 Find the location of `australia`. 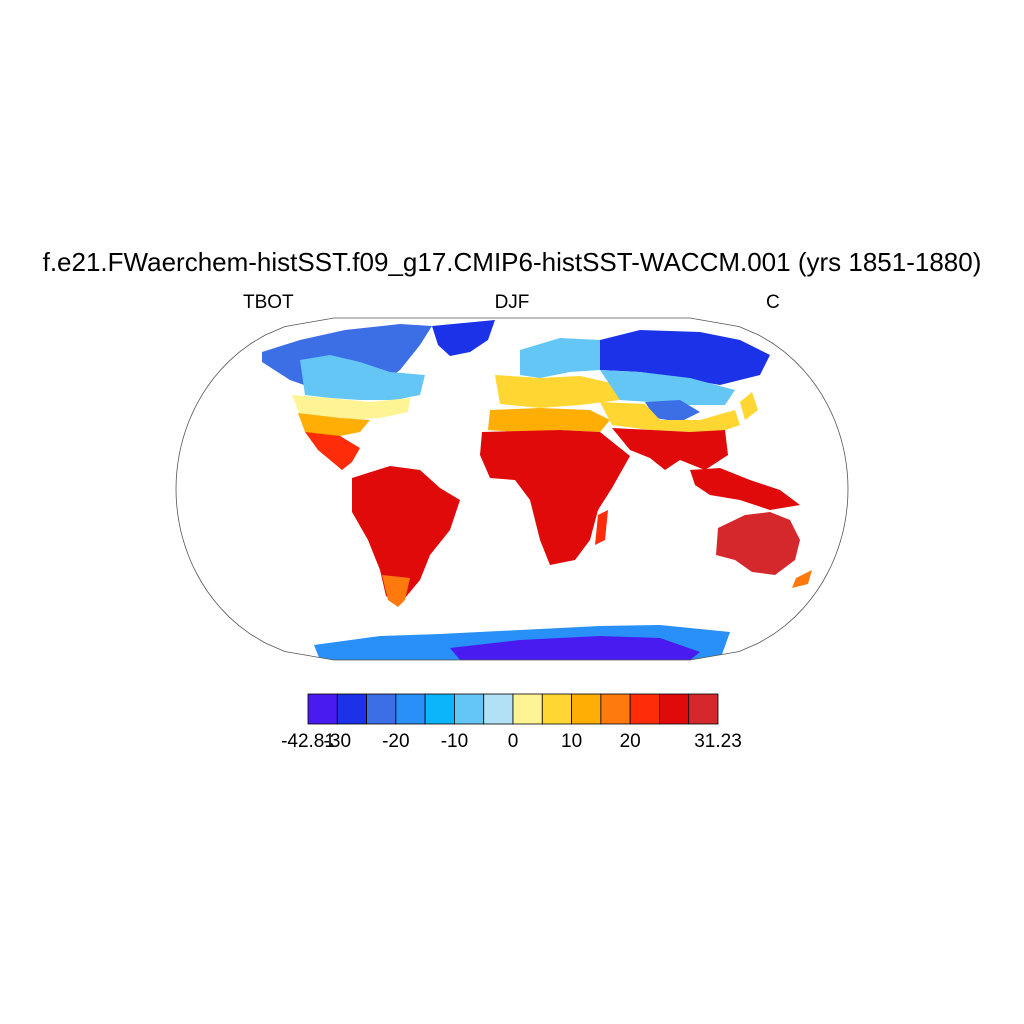

australia is located at coordinates (758, 543).